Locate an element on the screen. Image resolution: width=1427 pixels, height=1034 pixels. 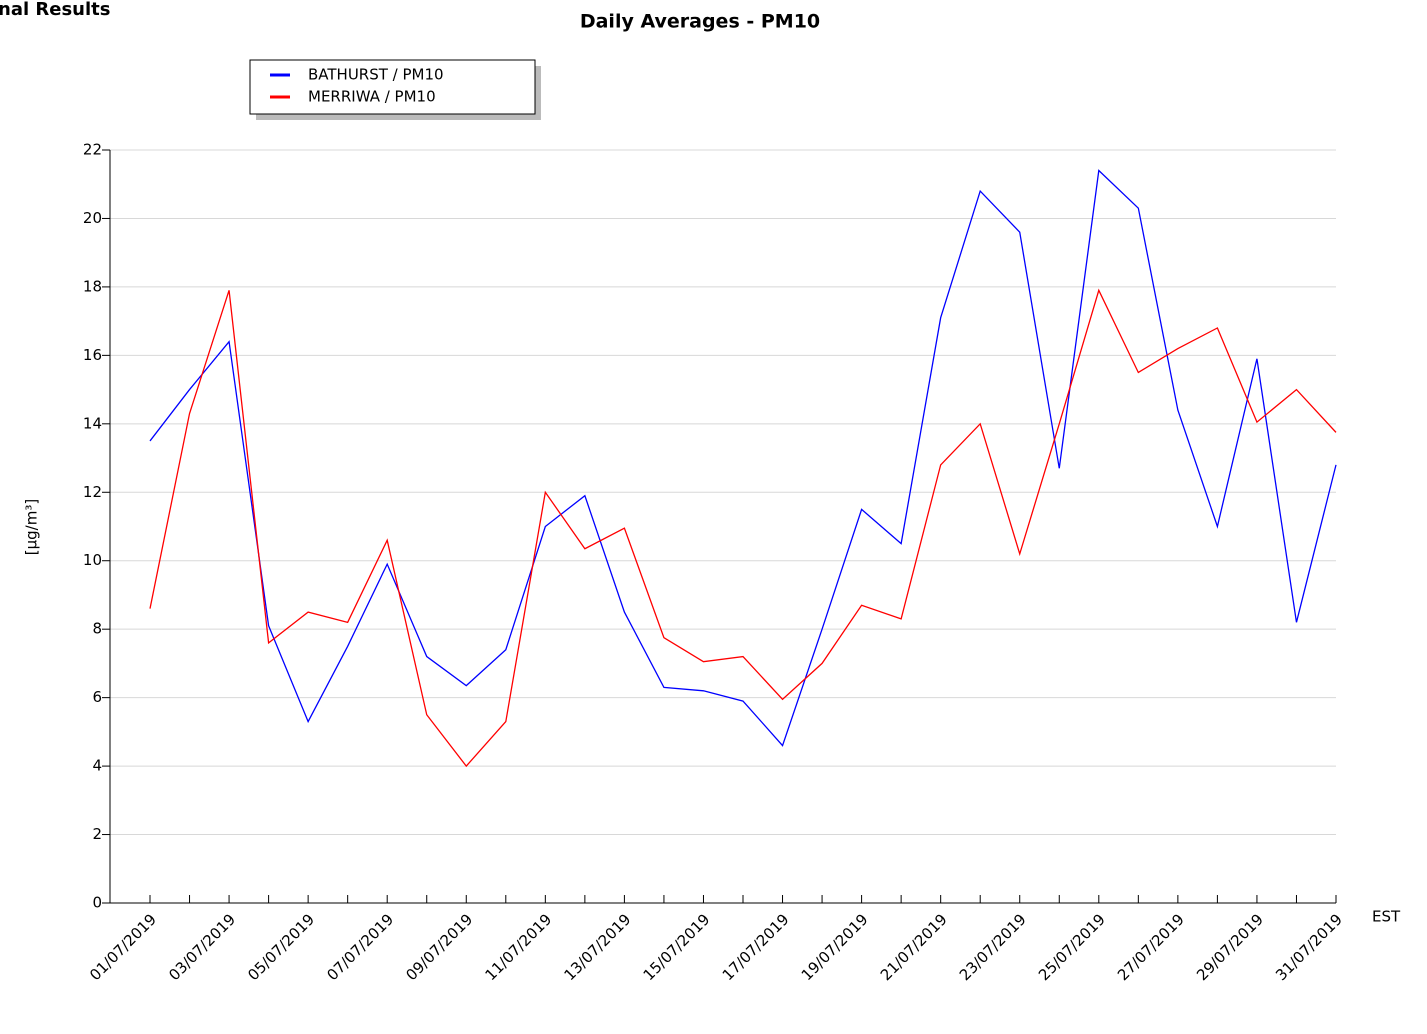
x-tick-label: 27/07/2019 is located at coordinates (1151, 947).